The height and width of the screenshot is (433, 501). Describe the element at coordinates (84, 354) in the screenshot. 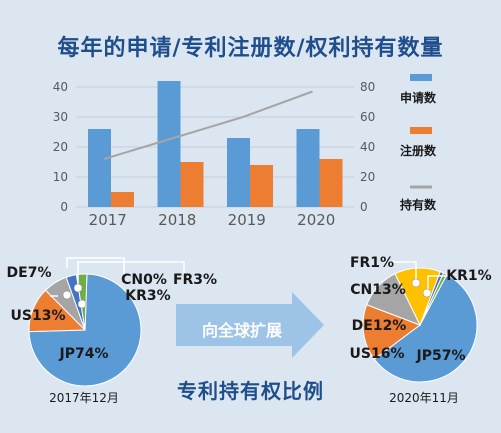

I see `pie-label-JP: JP74%` at that location.